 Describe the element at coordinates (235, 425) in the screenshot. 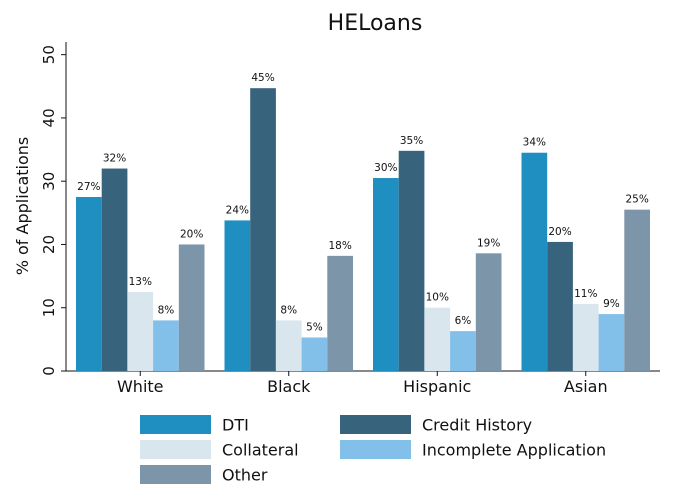

I see `legend-label: DTI` at that location.